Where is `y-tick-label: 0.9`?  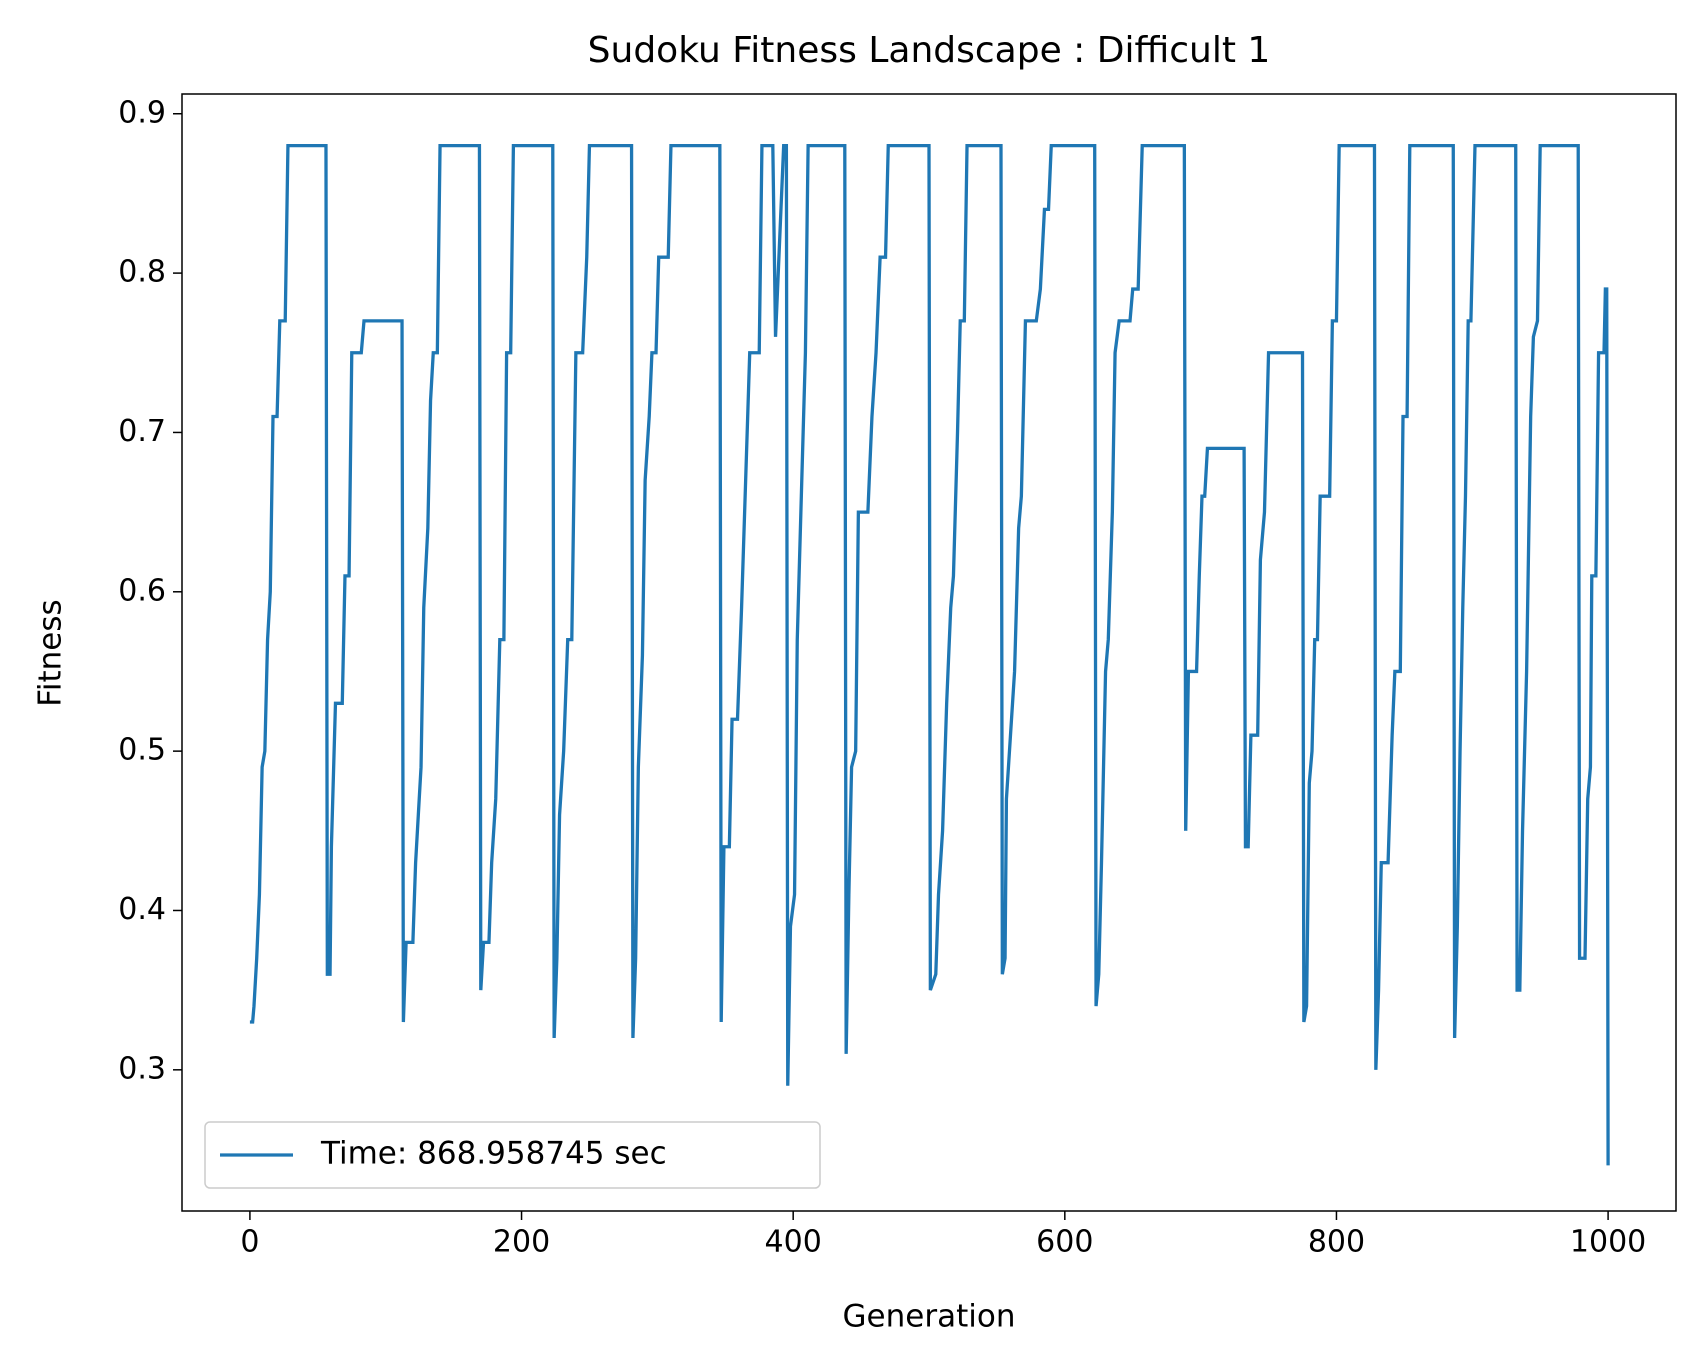 y-tick-label: 0.9 is located at coordinates (142, 112).